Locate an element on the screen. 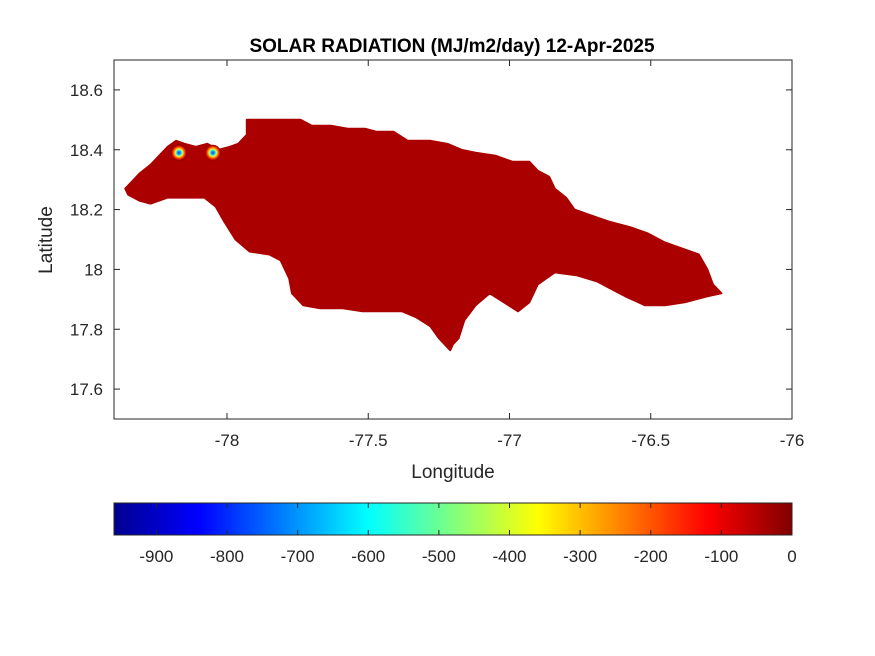  colorbar-tick-label: -700 is located at coordinates (298, 556).